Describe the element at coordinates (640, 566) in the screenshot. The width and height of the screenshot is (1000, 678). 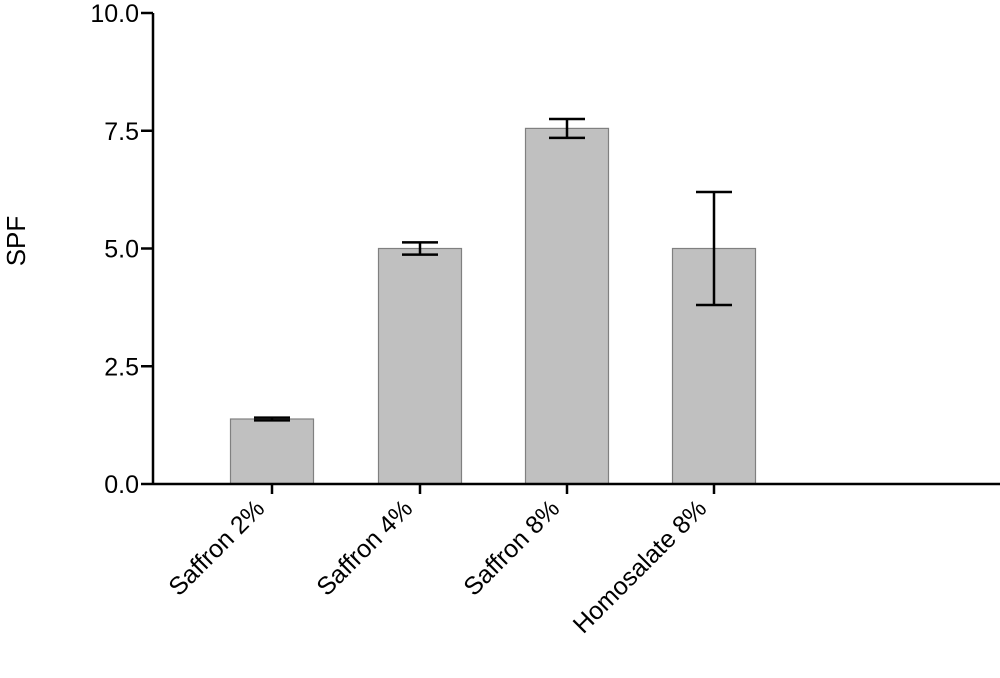
I see `x-category-label: Homosalate 8%` at that location.